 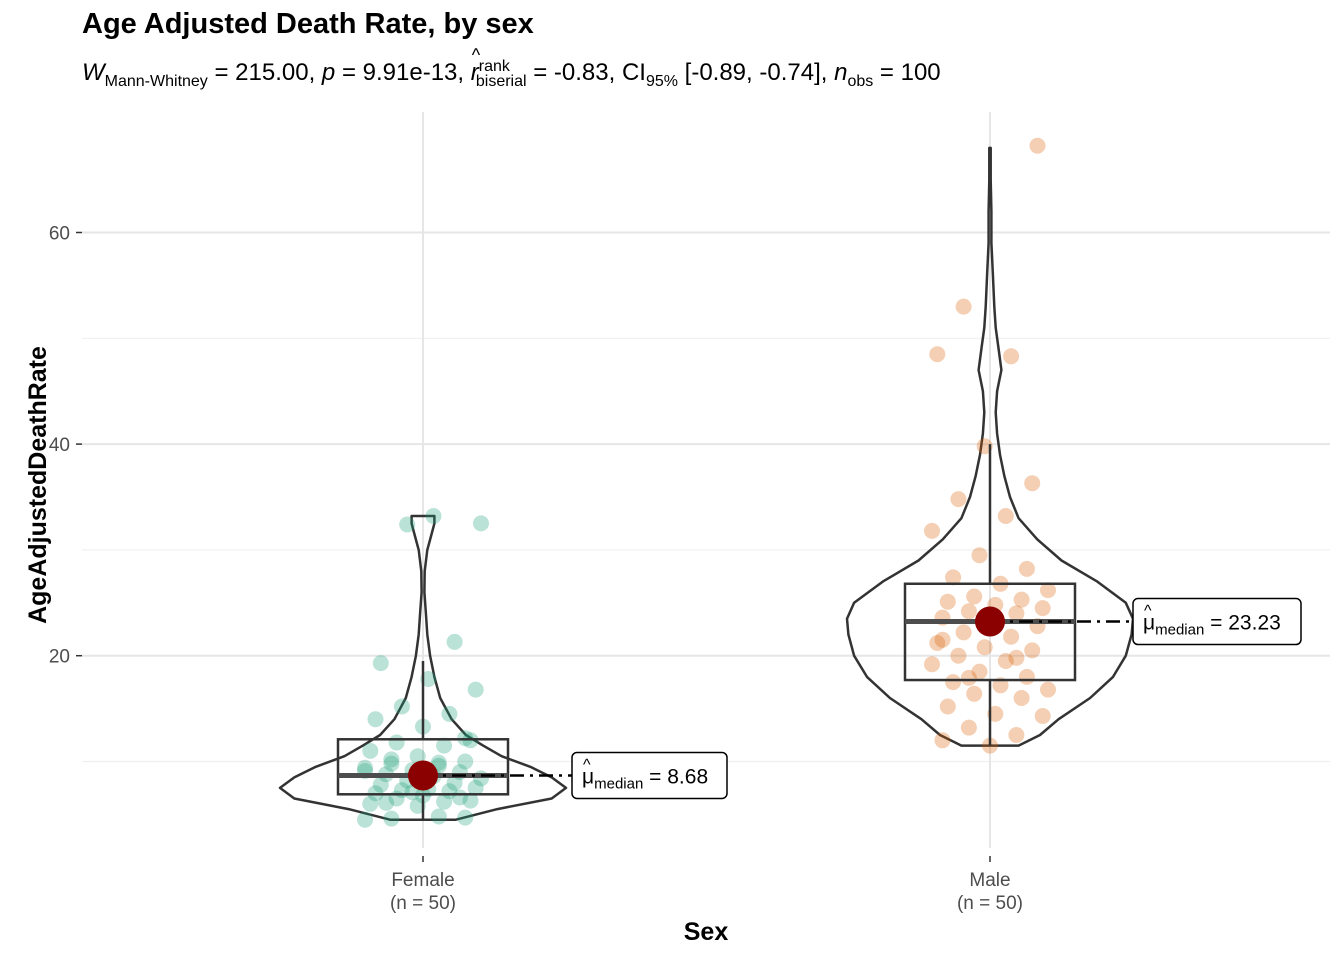 What do you see at coordinates (494, 66) in the screenshot?
I see `r-superscript: rank` at bounding box center [494, 66].